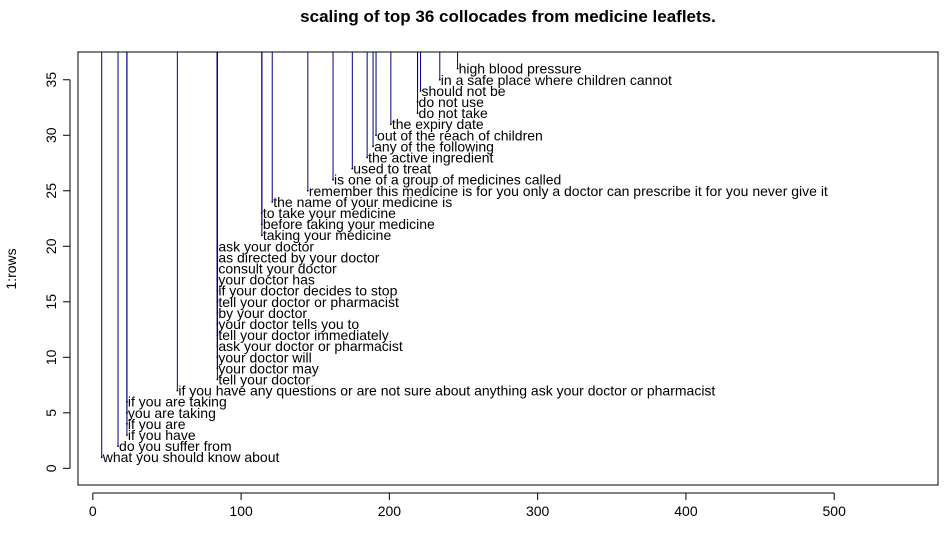 The image size is (948, 535). What do you see at coordinates (241, 511) in the screenshot?
I see `x-tick-label: 100` at bounding box center [241, 511].